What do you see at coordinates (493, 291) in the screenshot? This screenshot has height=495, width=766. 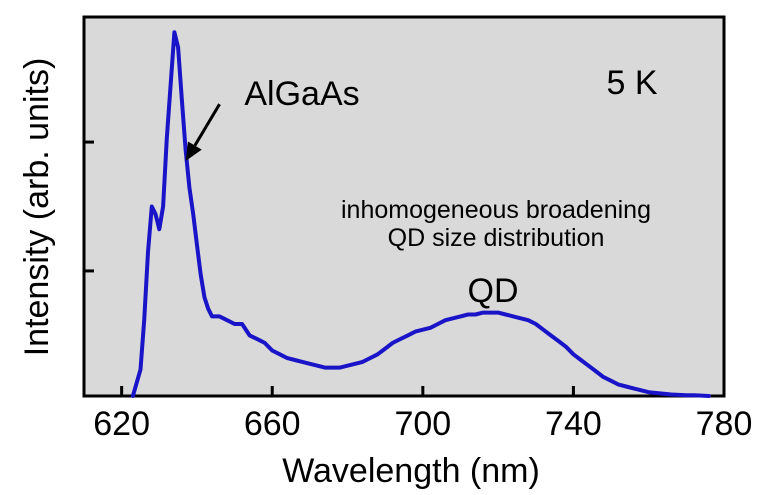 I see `annotation-qd: QD` at bounding box center [493, 291].